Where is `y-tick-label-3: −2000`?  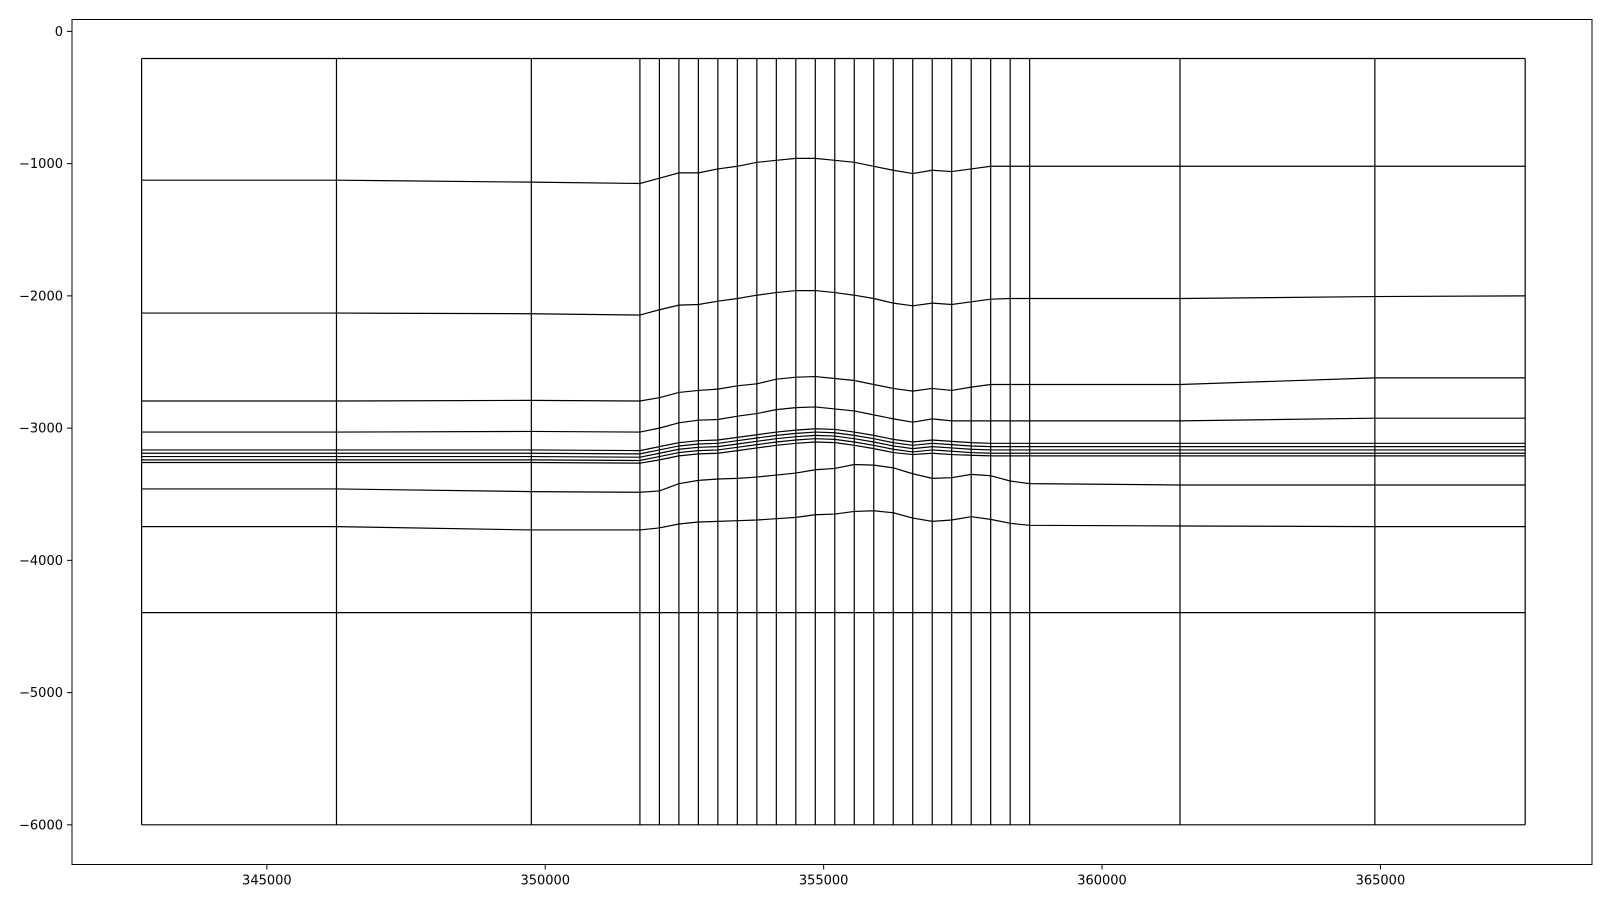
y-tick-label-3: −2000 is located at coordinates (41, 296).